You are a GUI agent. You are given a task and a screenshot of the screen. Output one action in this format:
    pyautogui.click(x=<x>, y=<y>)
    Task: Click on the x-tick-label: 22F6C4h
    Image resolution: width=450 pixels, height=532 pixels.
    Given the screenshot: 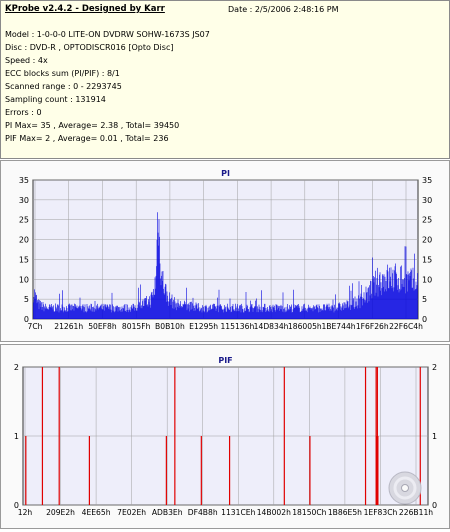 What is the action you would take?
    pyautogui.click(x=406, y=326)
    